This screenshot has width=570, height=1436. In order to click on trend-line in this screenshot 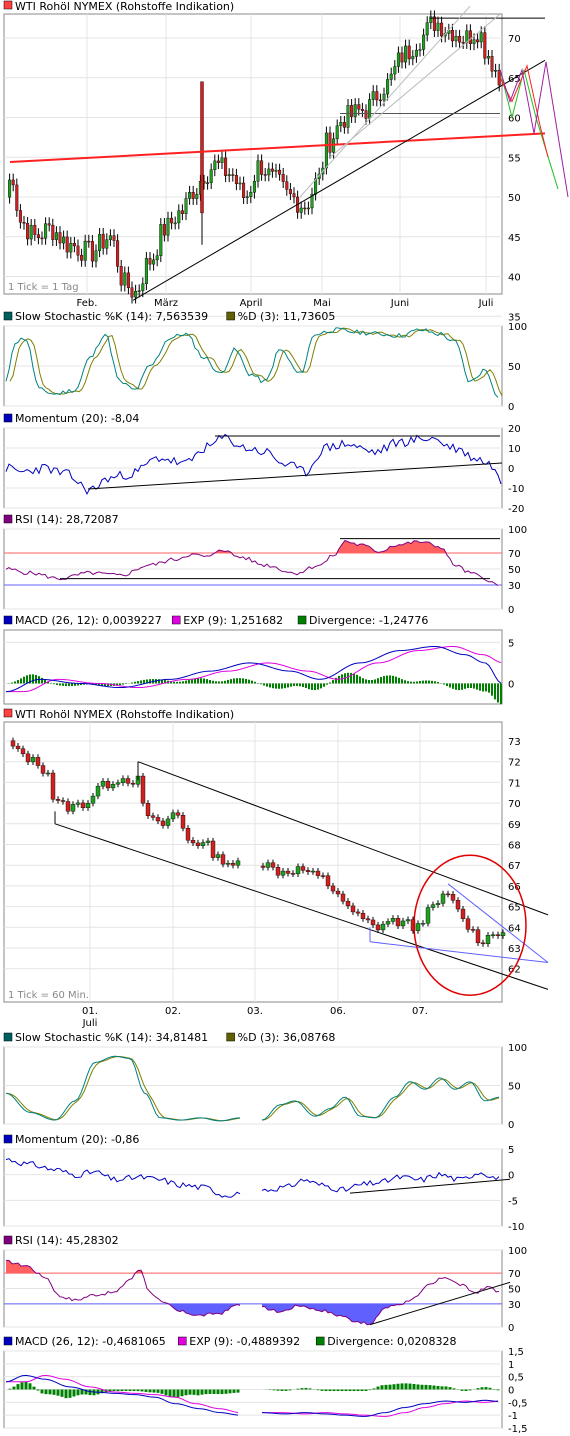, I will do `click(440, 1303)`.